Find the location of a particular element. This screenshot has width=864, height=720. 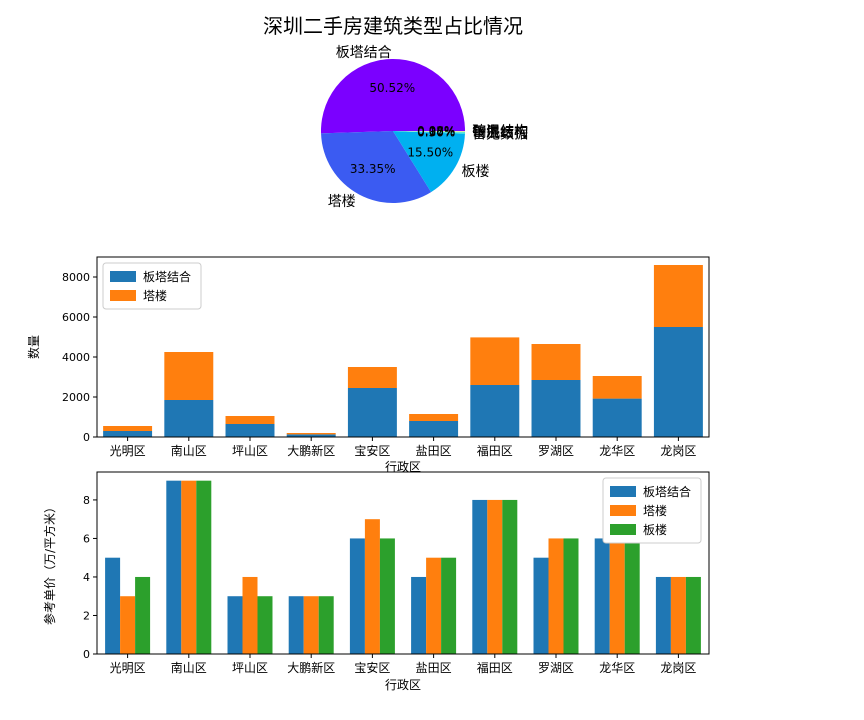

grouped-bar-legend-label: 板塔结合 is located at coordinates (667, 491).